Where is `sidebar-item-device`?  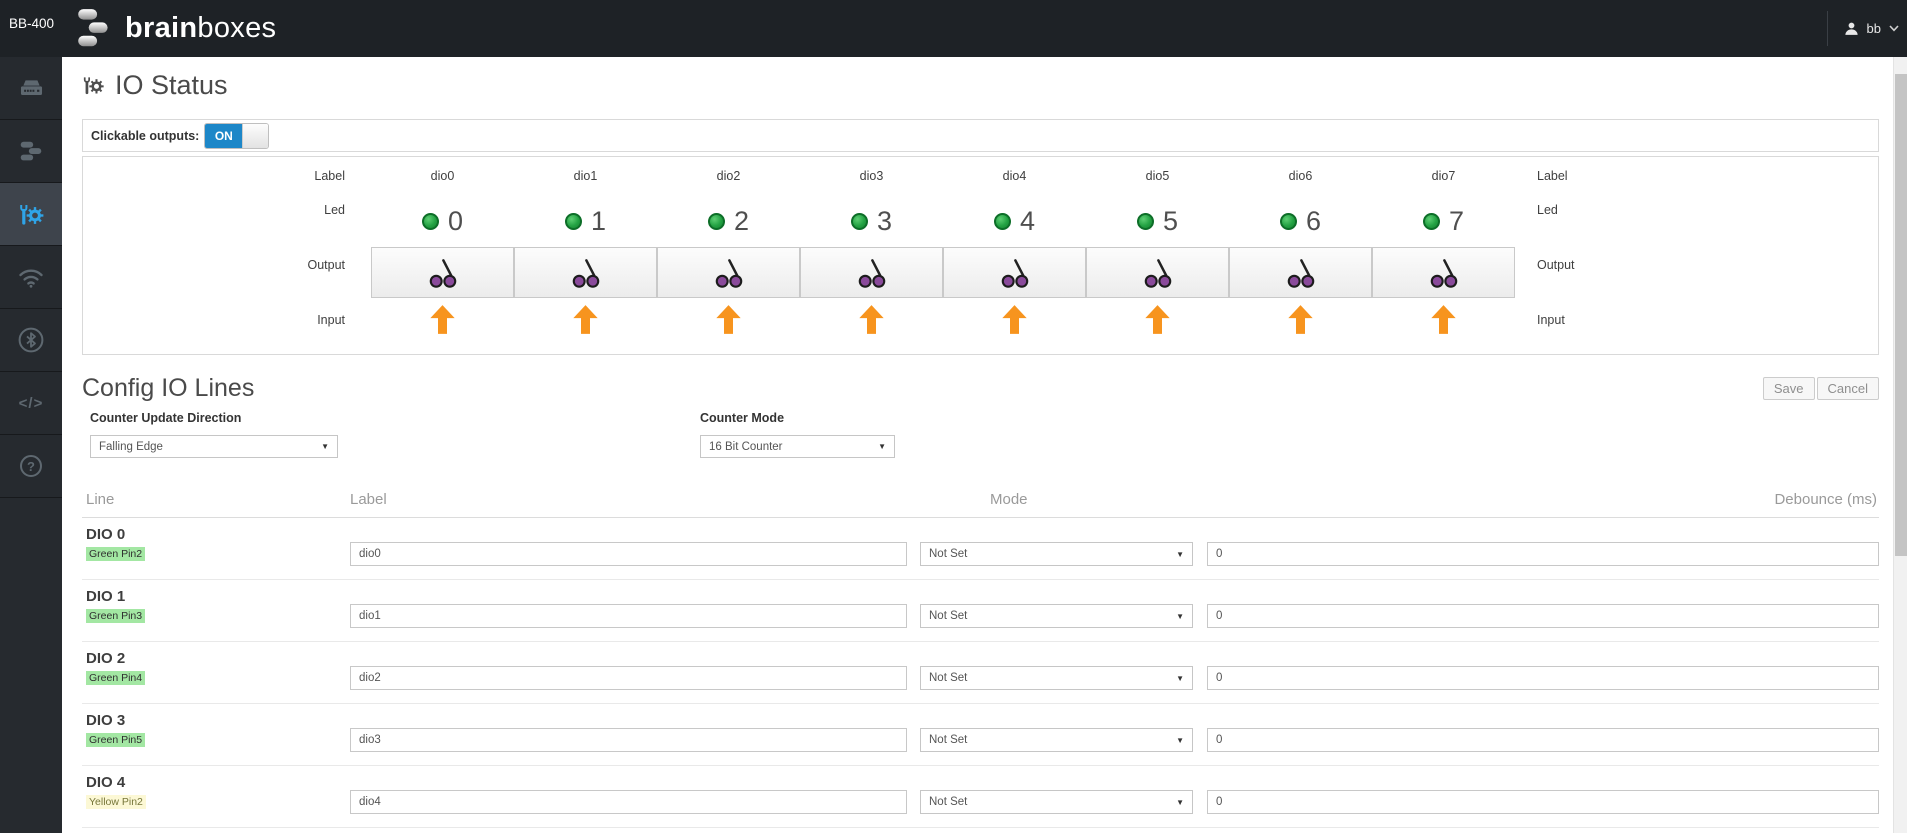 sidebar-item-device is located at coordinates (31, 88).